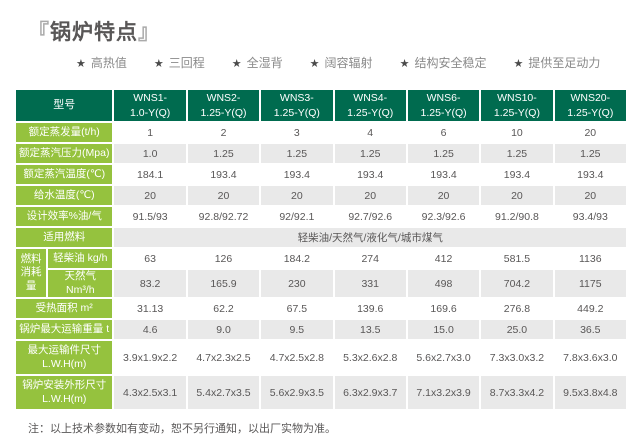 This screenshot has width=642, height=436. Describe the element at coordinates (64, 237) in the screenshot. I see `spec-label-cell: 适用燃料` at that location.